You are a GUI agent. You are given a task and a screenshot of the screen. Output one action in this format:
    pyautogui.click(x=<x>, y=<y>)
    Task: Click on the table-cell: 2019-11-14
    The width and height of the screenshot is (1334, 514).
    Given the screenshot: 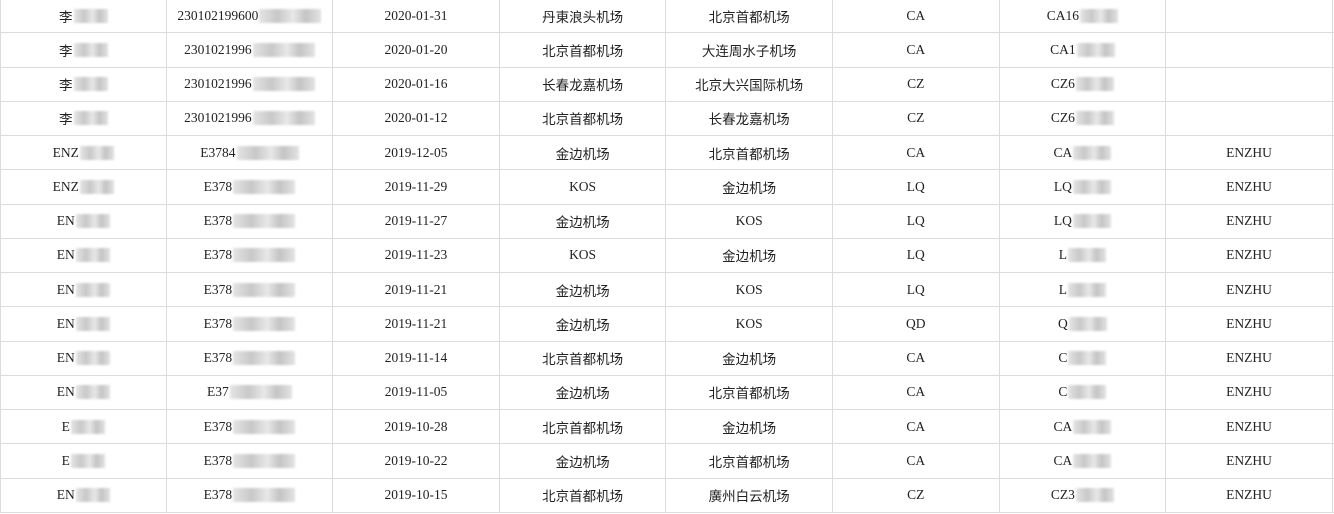 What is the action you would take?
    pyautogui.click(x=416, y=358)
    